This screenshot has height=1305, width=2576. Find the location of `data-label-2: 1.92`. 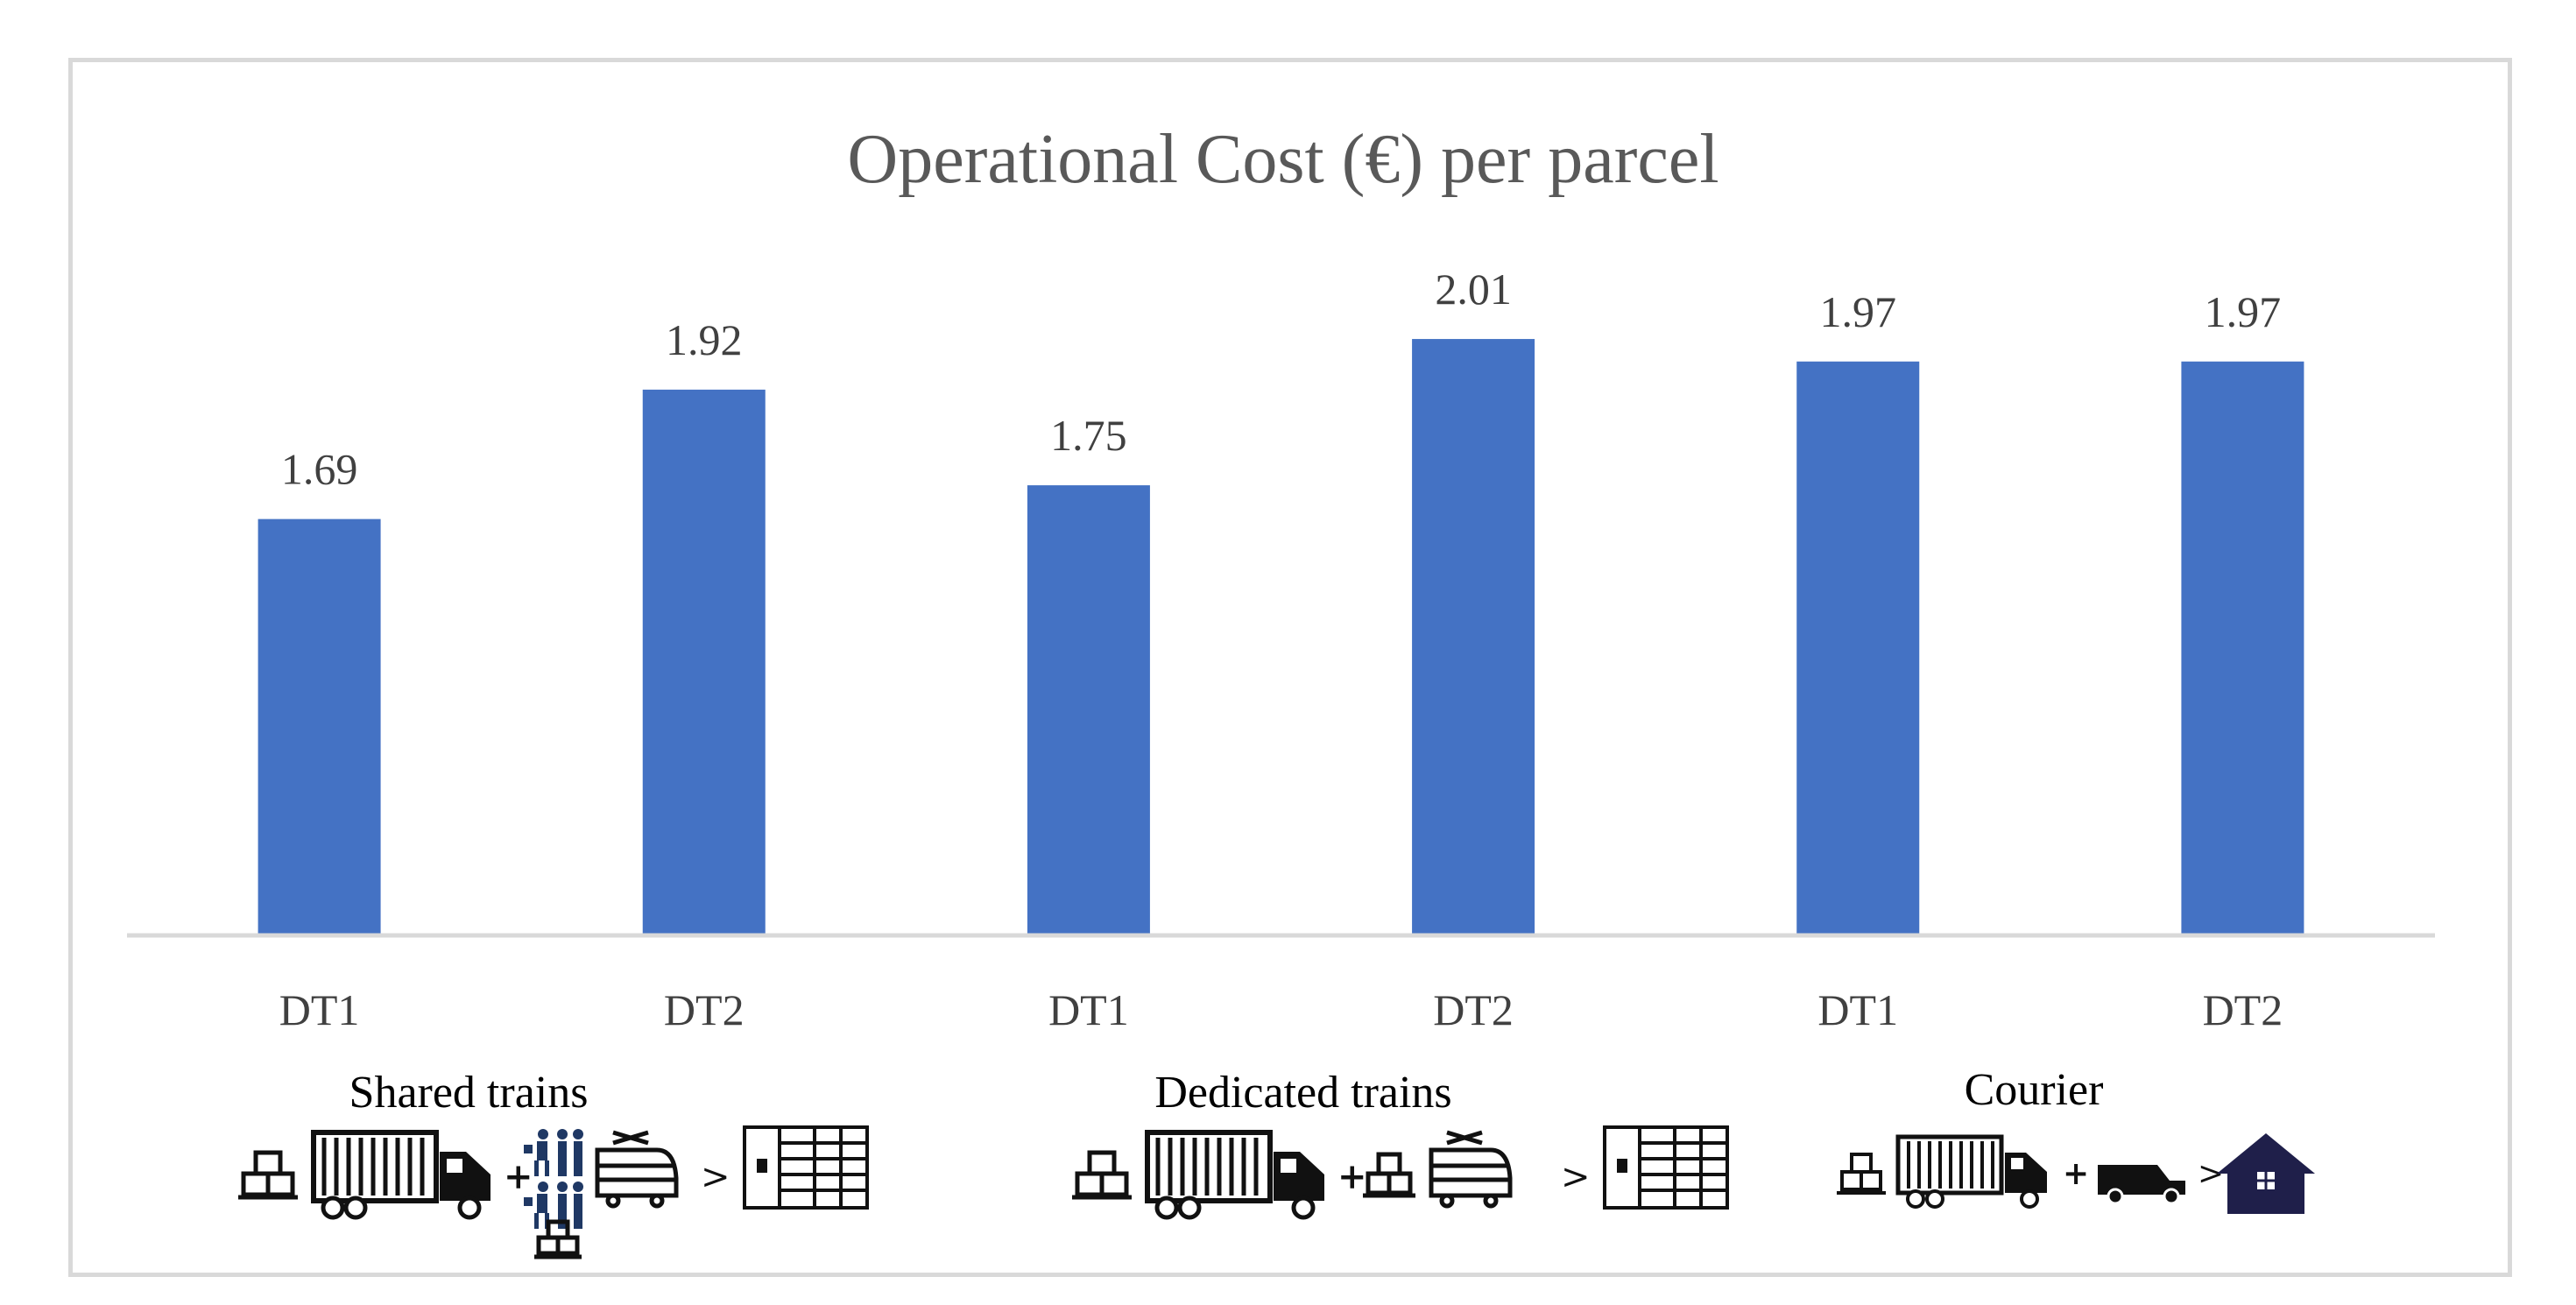

data-label-2: 1.92 is located at coordinates (705, 340).